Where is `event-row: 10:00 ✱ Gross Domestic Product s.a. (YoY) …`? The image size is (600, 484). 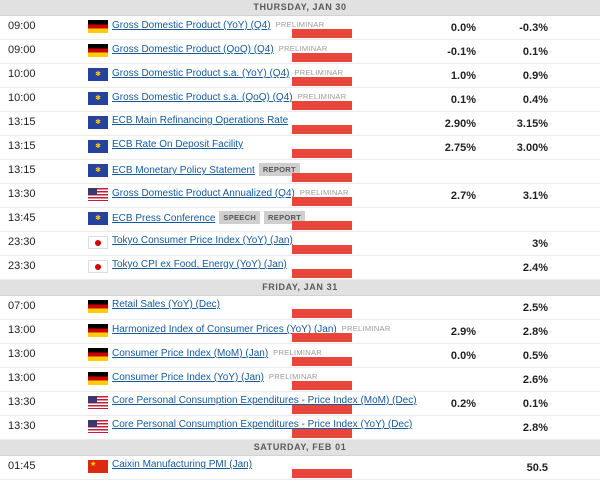
event-row: 10:00 ✱ Gross Domestic Product s.a. (YoY) … is located at coordinates (300, 76).